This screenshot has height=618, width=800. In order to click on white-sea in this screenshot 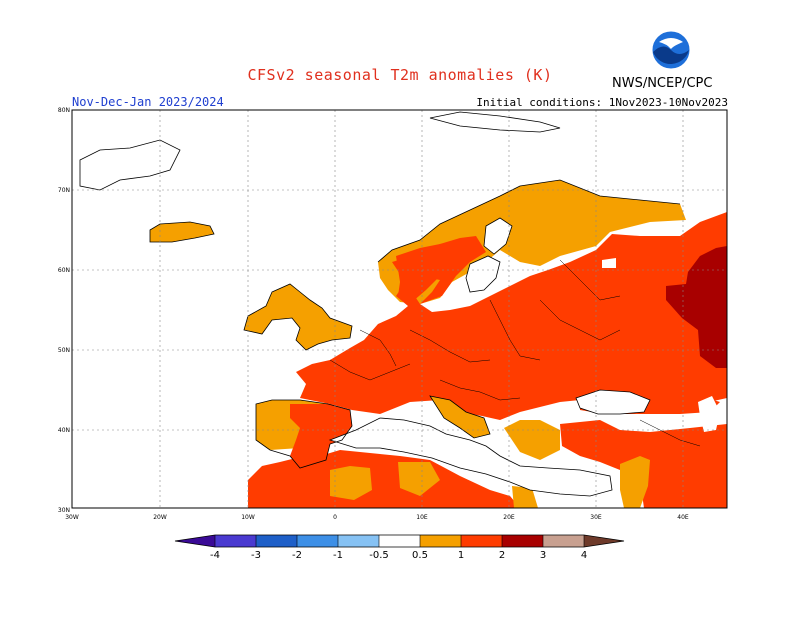, I will do `click(609, 263)`.